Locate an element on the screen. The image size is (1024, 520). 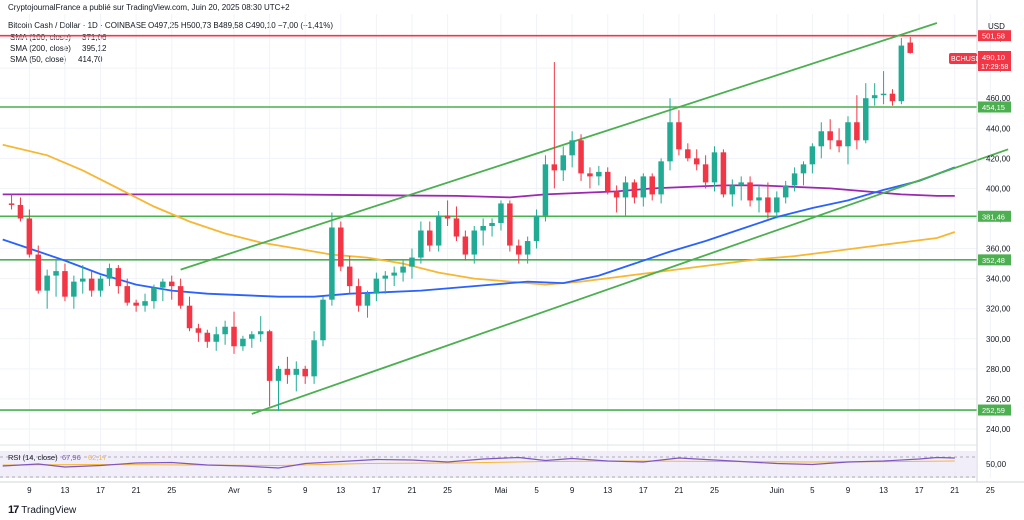
level-label: 252,59 is located at coordinates (993, 410).